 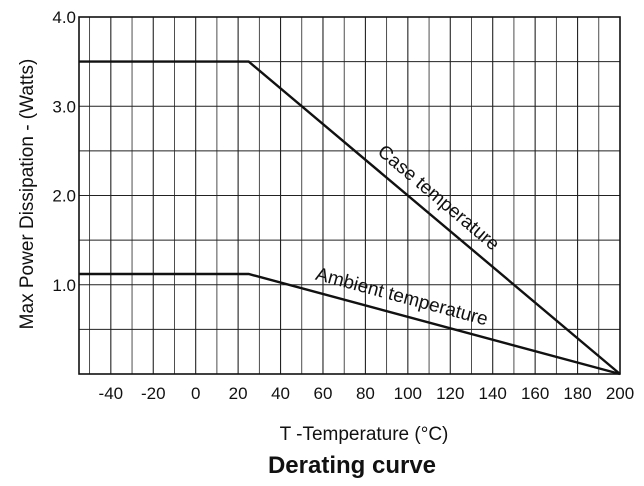 What do you see at coordinates (352, 465) in the screenshot?
I see `chart-title: Derating curve` at bounding box center [352, 465].